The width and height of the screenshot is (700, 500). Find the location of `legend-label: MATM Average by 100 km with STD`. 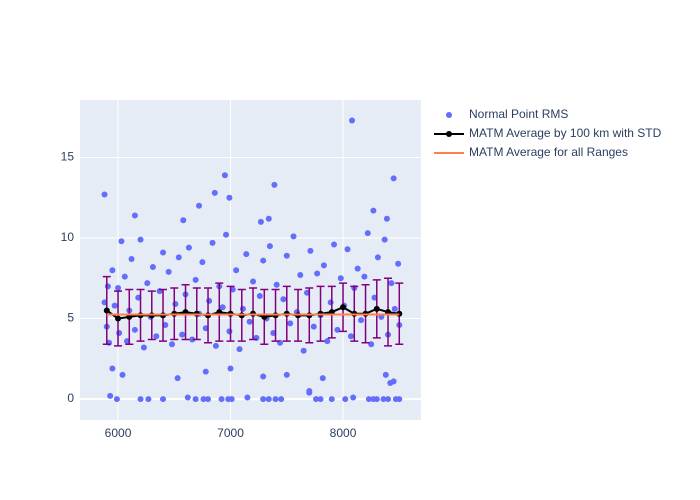

legend-label: MATM Average by 100 km with STD is located at coordinates (565, 133).